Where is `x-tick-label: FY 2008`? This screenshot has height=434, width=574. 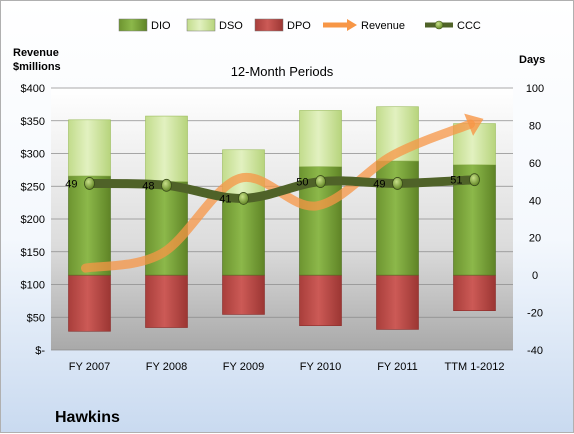
x-tick-label: FY 2008 is located at coordinates (166, 367).